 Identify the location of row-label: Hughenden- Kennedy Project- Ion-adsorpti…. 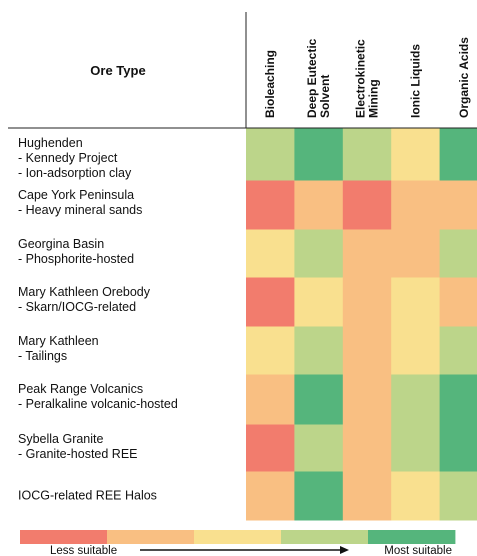
(75, 158).